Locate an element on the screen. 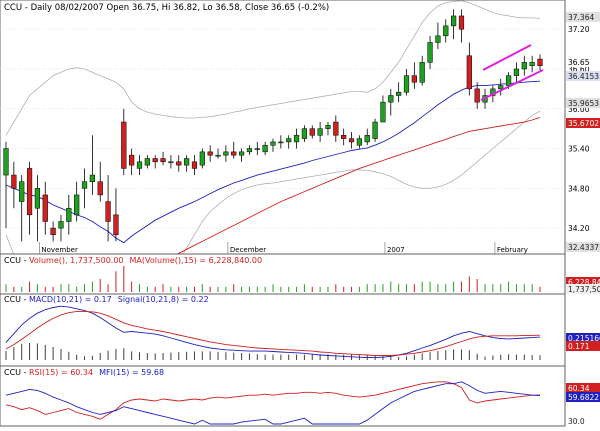  macd-legend-signal: Signal(10,21,8) = 0.22 is located at coordinates (163, 299).